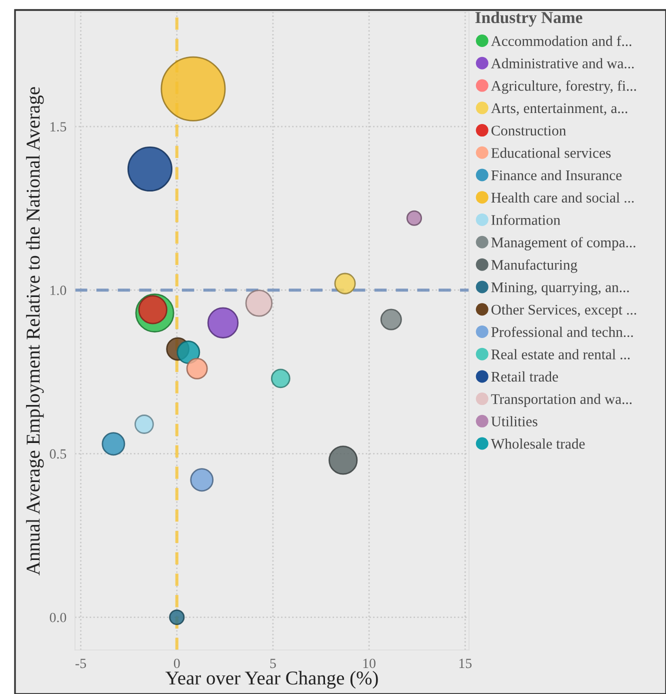 The height and width of the screenshot is (694, 666). I want to click on x-axis-title: Year over Year Change (%), so click(271, 679).